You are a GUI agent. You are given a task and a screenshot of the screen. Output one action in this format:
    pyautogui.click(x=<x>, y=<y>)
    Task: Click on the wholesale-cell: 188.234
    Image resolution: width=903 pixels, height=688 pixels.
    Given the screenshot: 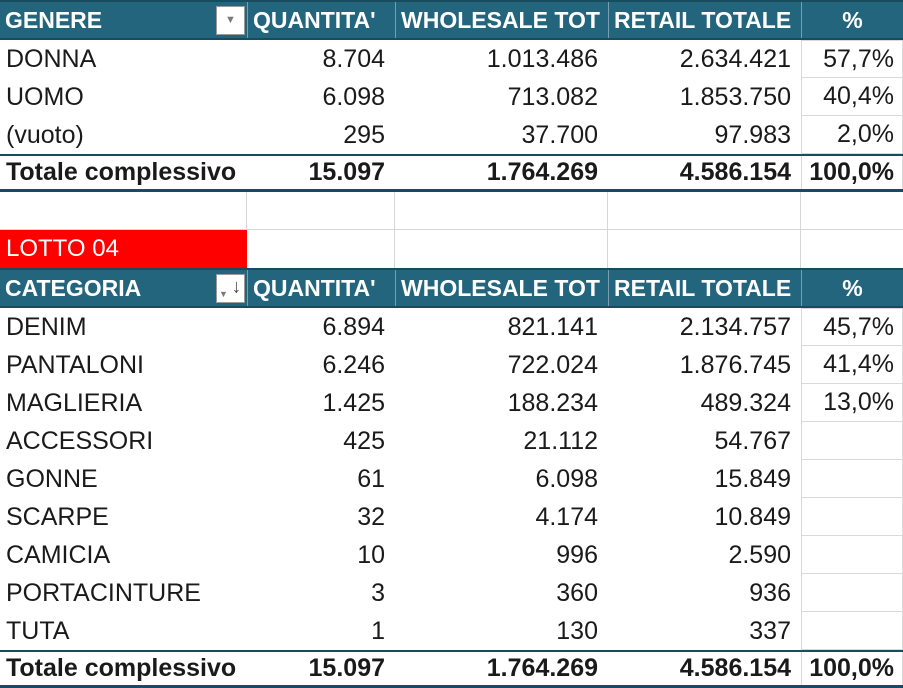 What is the action you would take?
    pyautogui.click(x=552, y=402)
    